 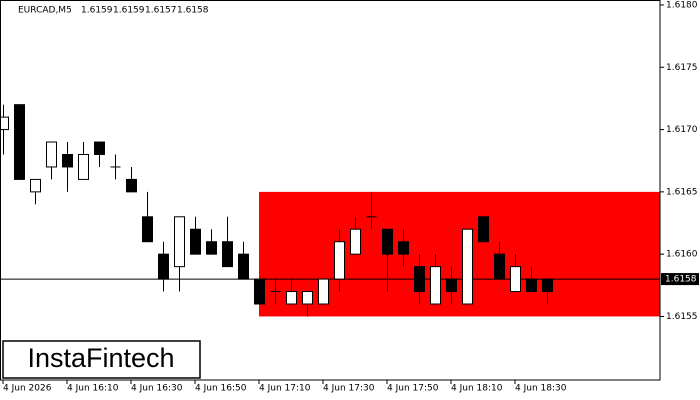 I want to click on y-tick-label: 1.6155, so click(x=682, y=317).